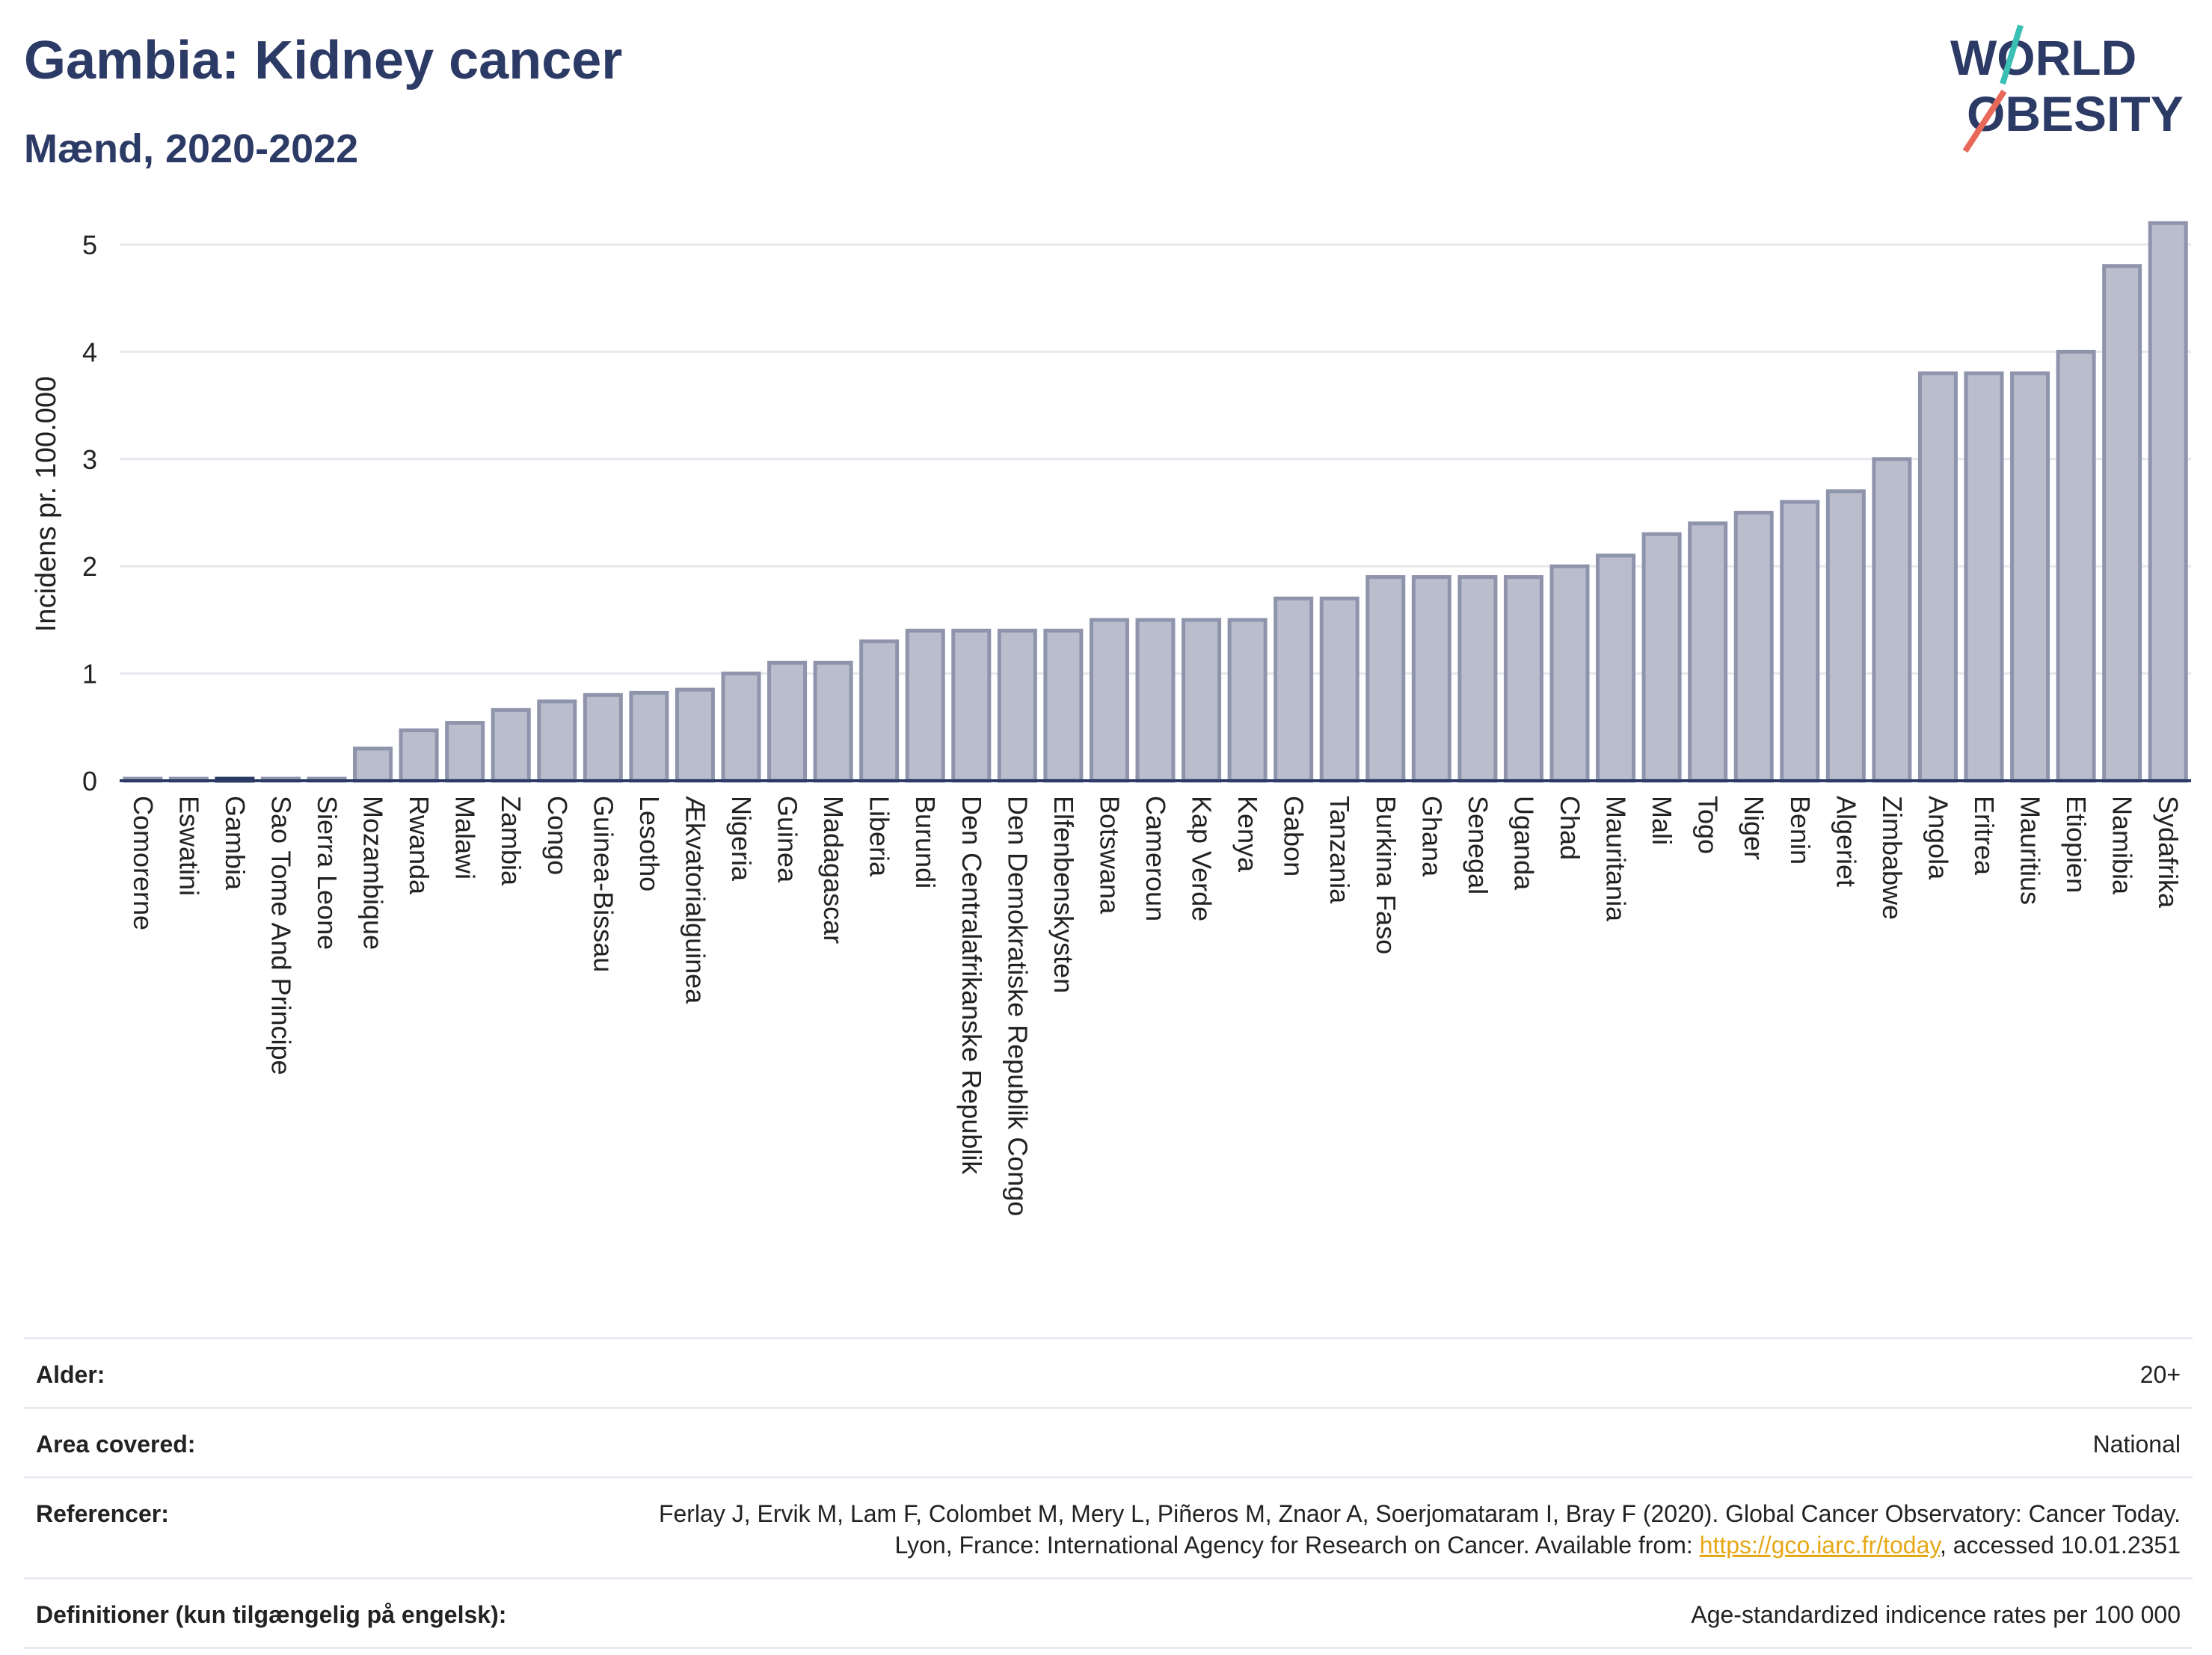 The width and height of the screenshot is (2212, 1655). What do you see at coordinates (89, 513) in the screenshot?
I see `y-tick-labels: 0 1 2 3 4 5` at bounding box center [89, 513].